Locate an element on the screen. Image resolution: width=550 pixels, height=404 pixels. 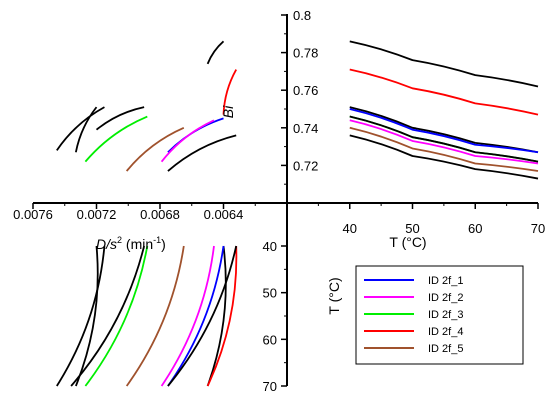
d-tick-label: 0.0068 is located at coordinates (160, 214).